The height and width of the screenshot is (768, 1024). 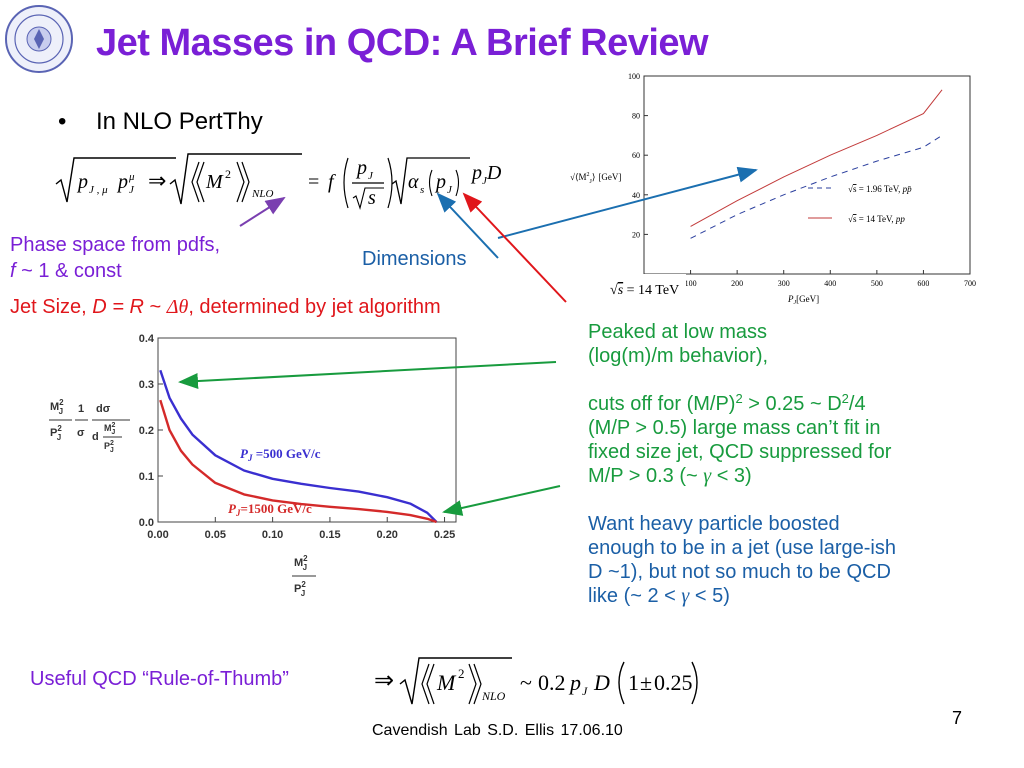 I want to click on f1-lhs-p2: p, so click(x=122, y=182).